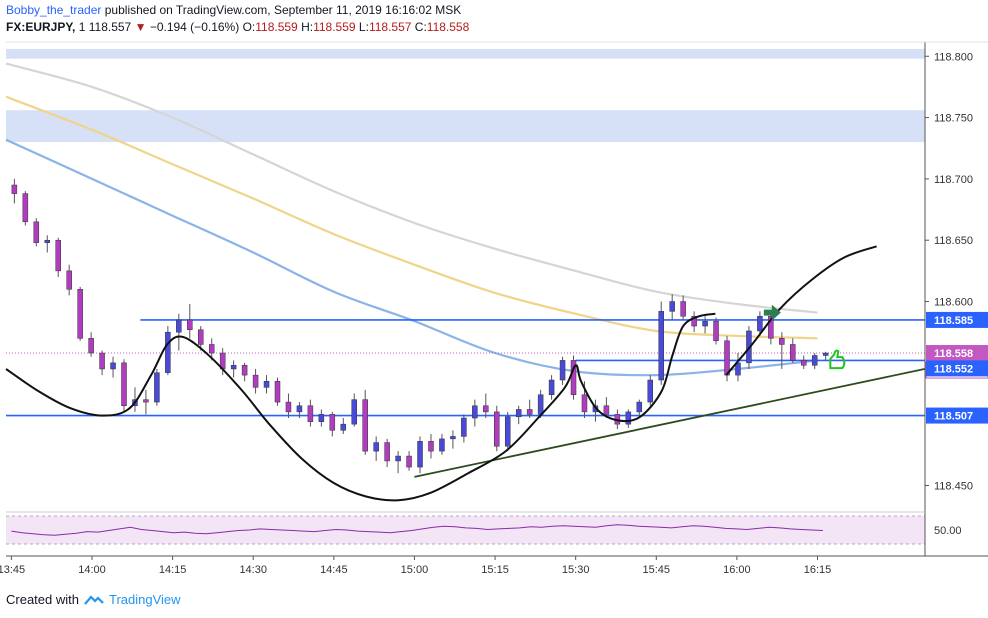  I want to click on rsi-line, so click(417, 530).